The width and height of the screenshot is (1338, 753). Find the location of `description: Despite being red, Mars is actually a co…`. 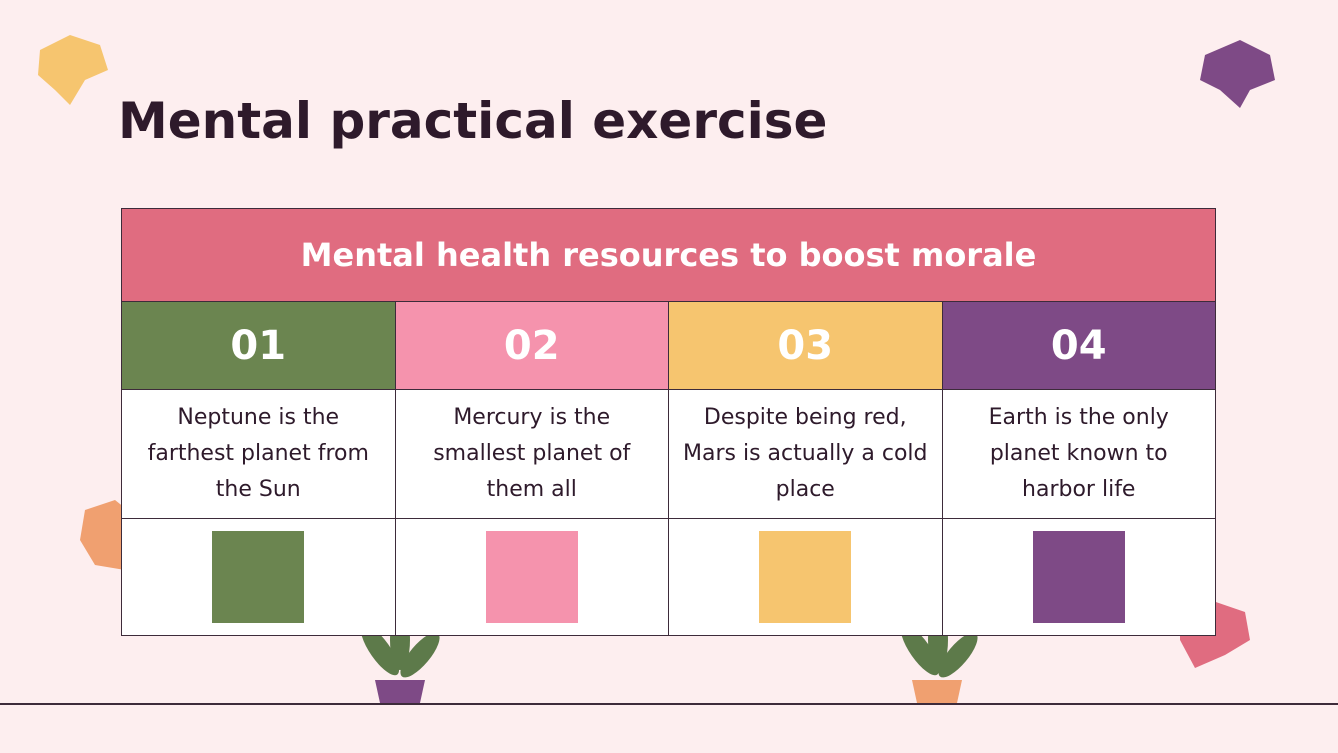

description: Despite being red, Mars is actually a co… is located at coordinates (805, 454).